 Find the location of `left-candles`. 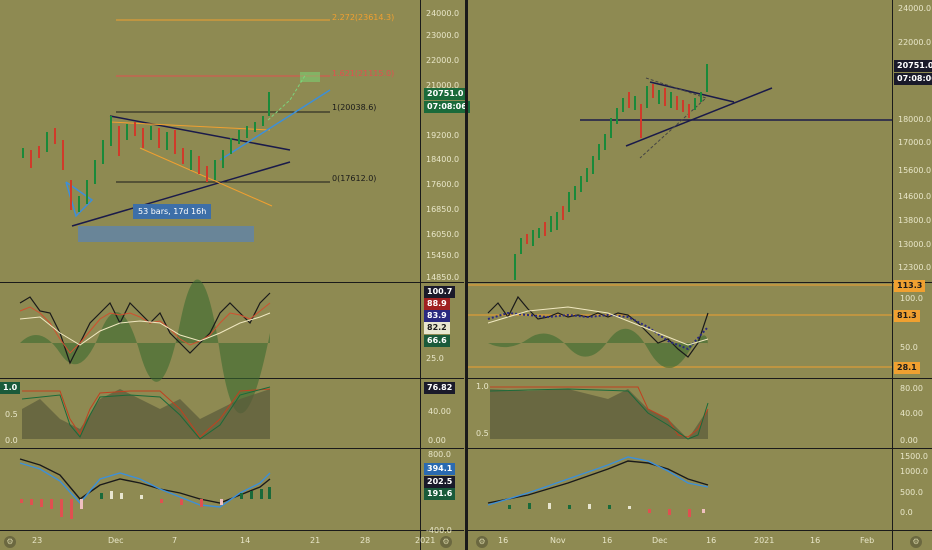

left-candles is located at coordinates (146, 152).